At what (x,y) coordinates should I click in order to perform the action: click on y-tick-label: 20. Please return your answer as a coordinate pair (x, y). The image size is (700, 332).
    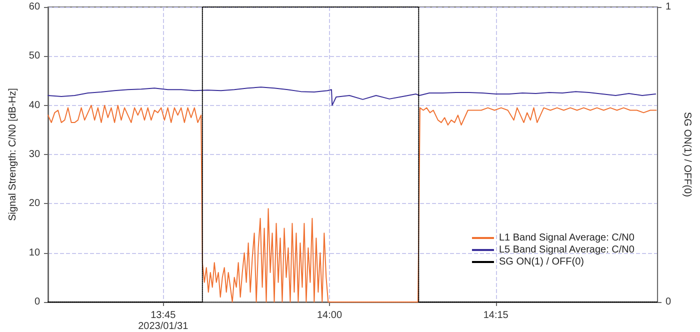
    Looking at the image, I should click on (34, 204).